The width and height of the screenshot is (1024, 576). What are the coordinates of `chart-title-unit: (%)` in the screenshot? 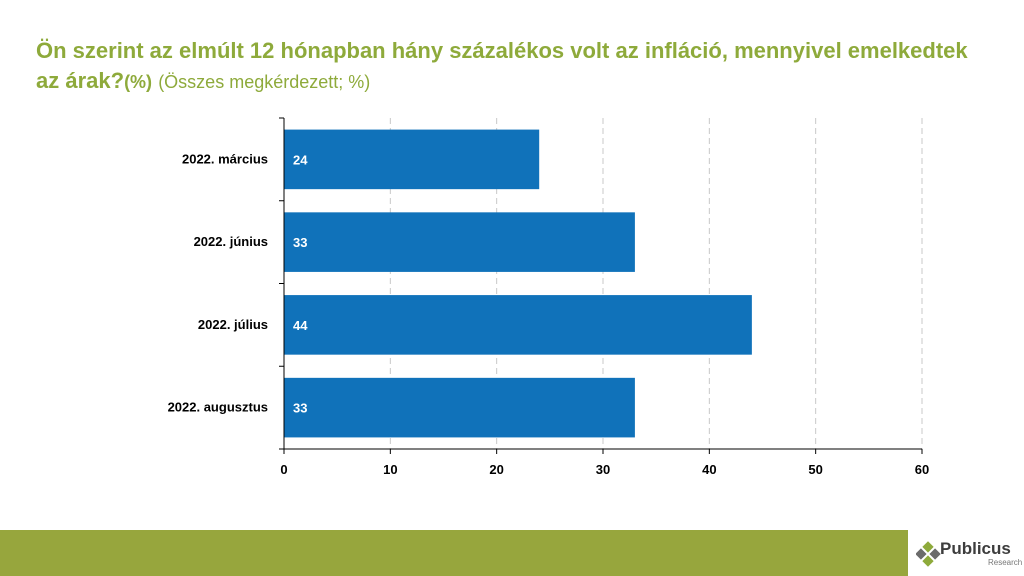 It's located at (138, 82).